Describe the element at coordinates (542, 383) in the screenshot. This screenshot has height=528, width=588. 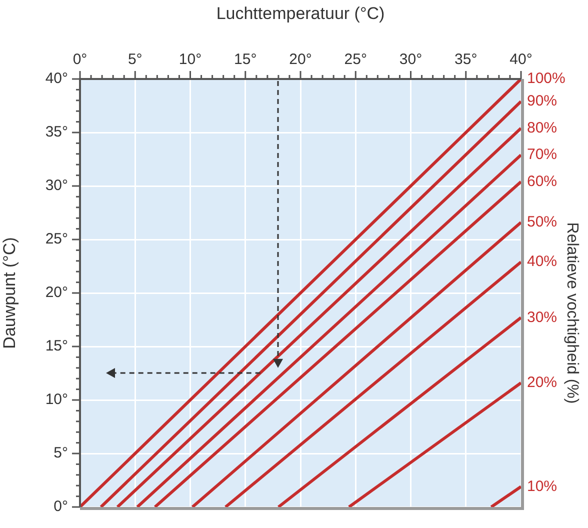
I see `series-label: 20%` at that location.